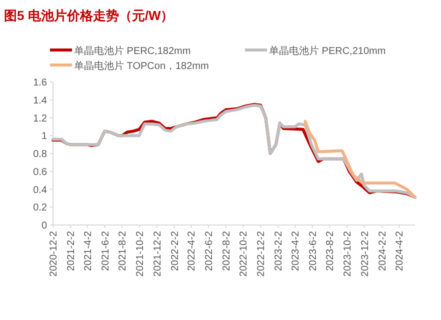 This screenshot has width=441, height=320. I want to click on x-tick-label: 2020-12-2, so click(54, 253).